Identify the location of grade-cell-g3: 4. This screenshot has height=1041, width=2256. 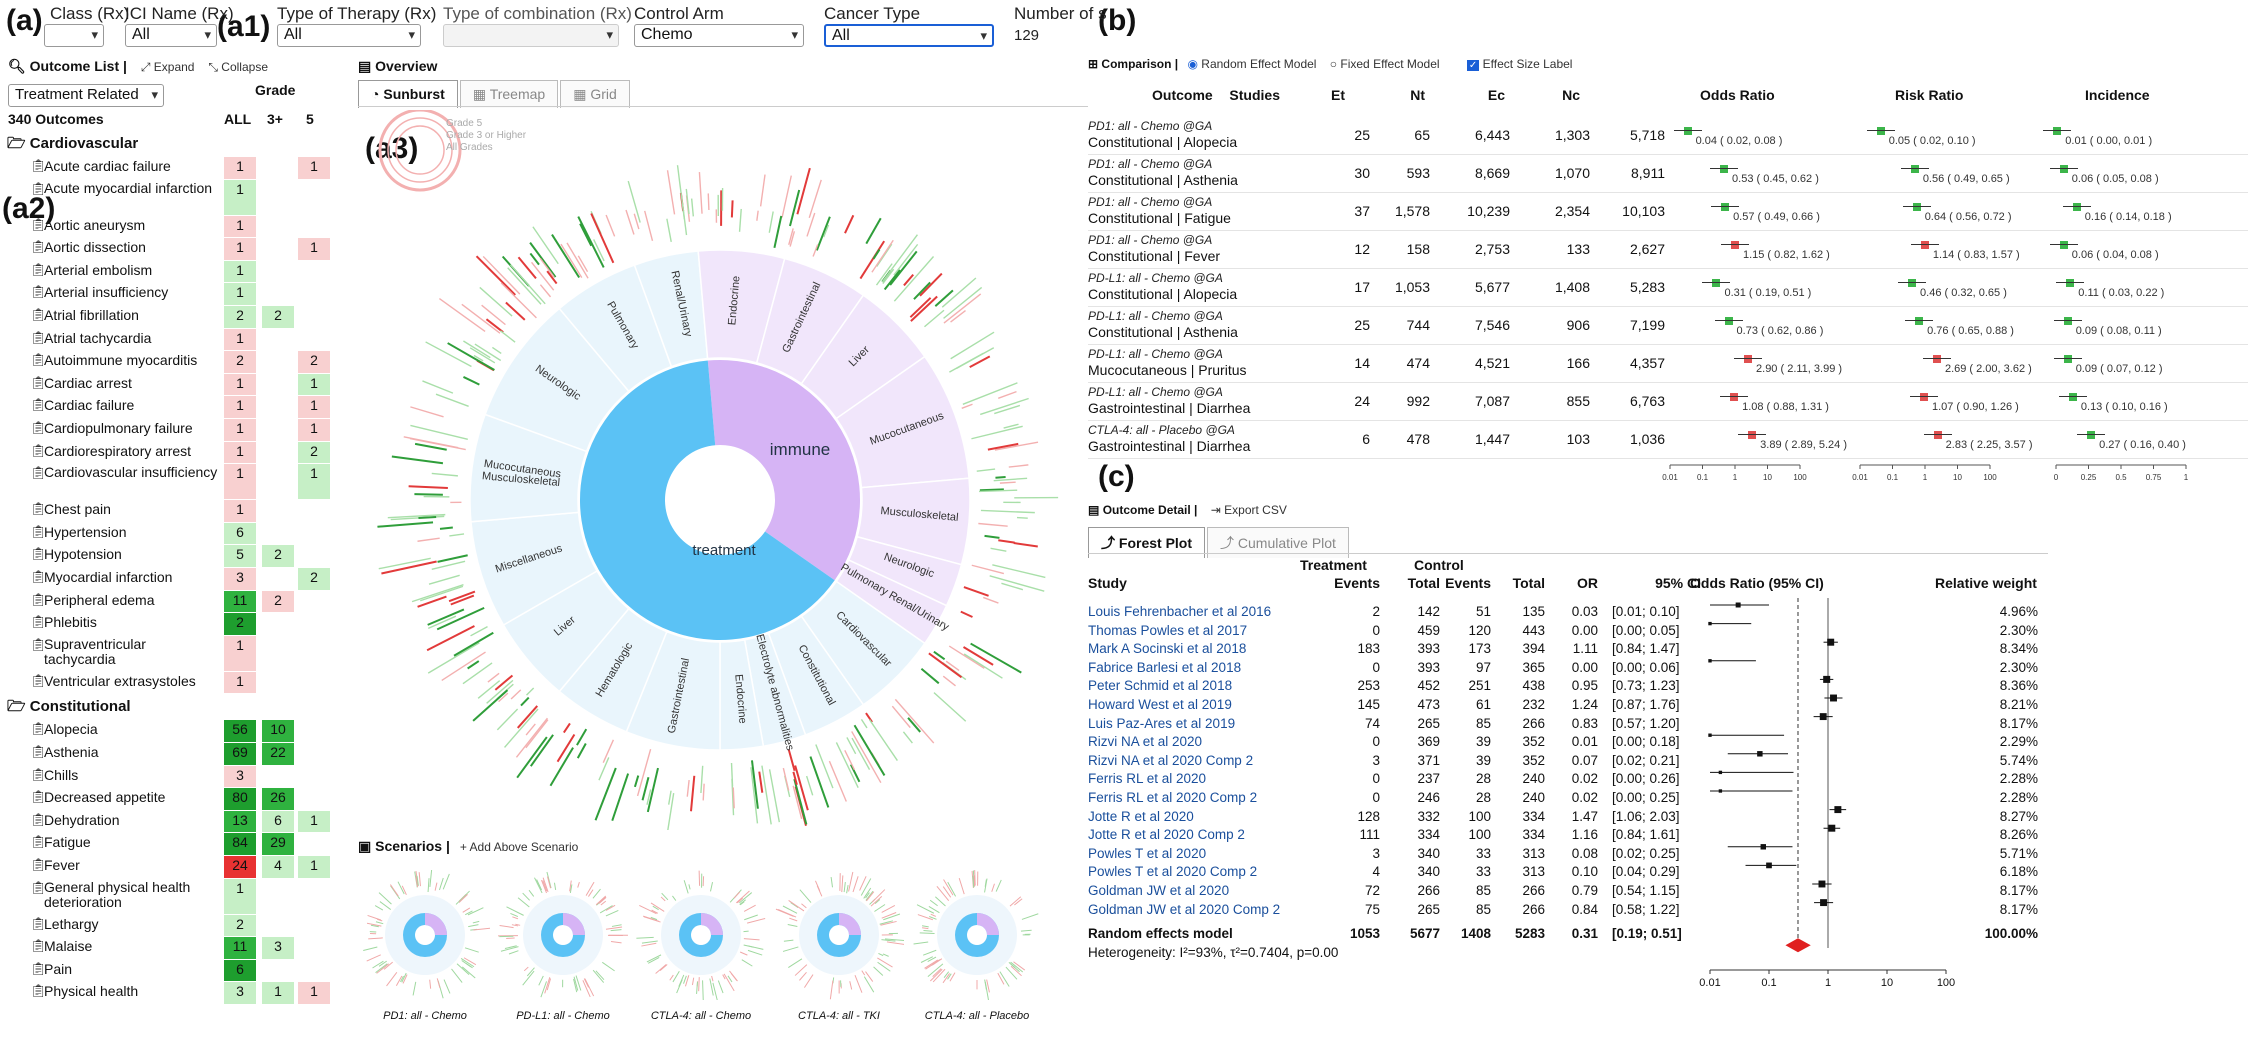
(278, 867).